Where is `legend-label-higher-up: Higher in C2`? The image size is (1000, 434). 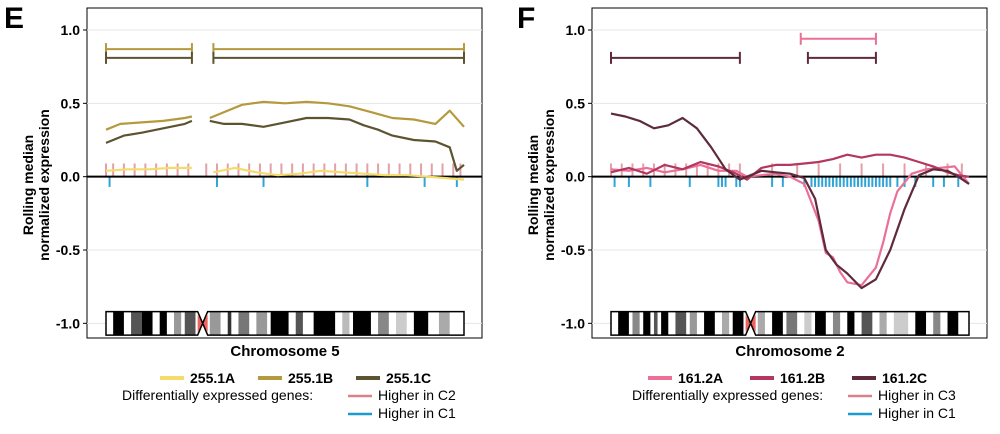
legend-label-higher-up: Higher in C2 is located at coordinates (417, 395).